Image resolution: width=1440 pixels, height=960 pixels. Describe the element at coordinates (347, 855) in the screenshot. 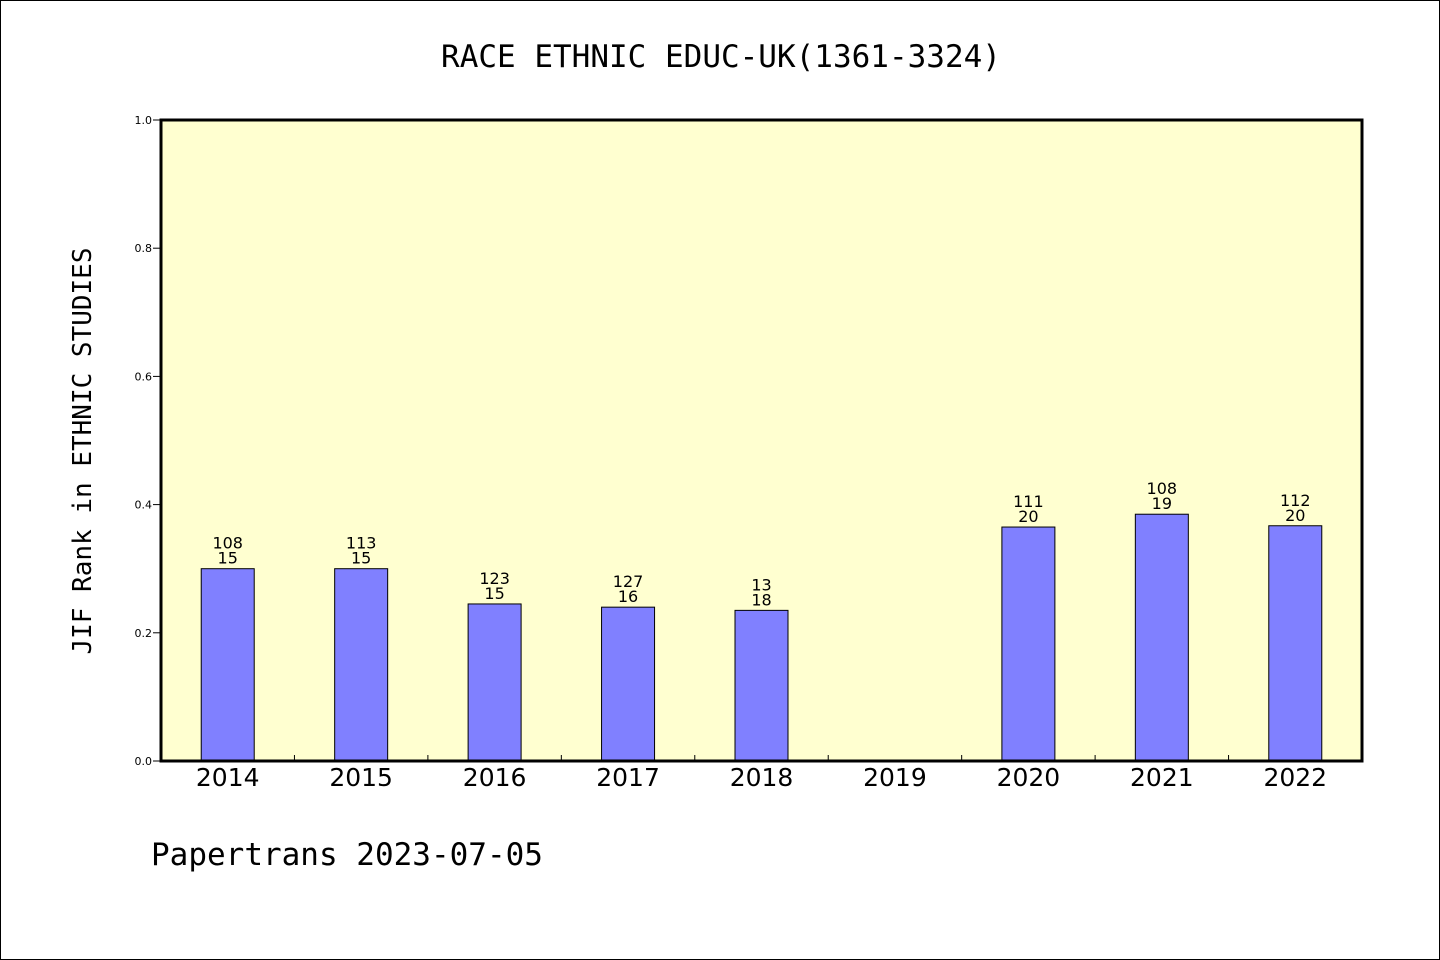

I see `footer-watermark: Papertrans 2023-07-05` at that location.